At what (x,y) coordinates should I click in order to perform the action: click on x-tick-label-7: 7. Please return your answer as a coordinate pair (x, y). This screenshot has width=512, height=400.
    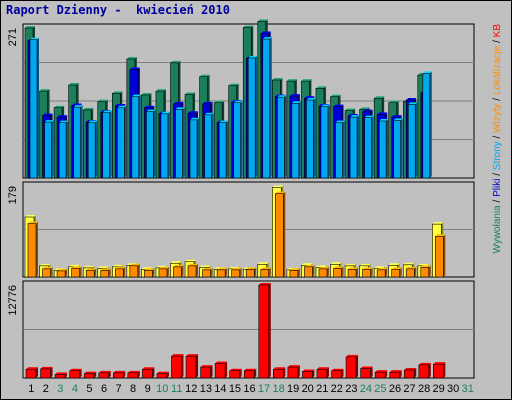
    Looking at the image, I should click on (119, 389).